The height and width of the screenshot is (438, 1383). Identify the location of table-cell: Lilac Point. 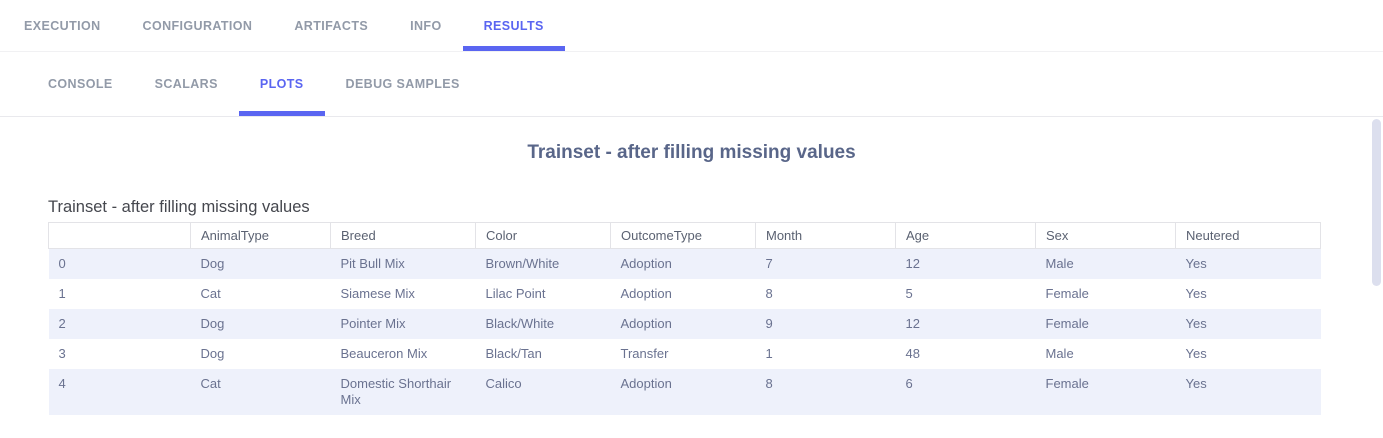
(515, 293).